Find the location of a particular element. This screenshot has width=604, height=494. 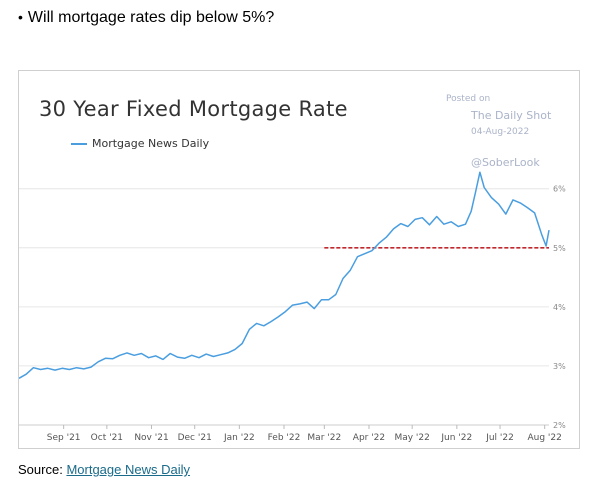

question-label: Will mortgage rates dip below 5%? is located at coordinates (151, 17).